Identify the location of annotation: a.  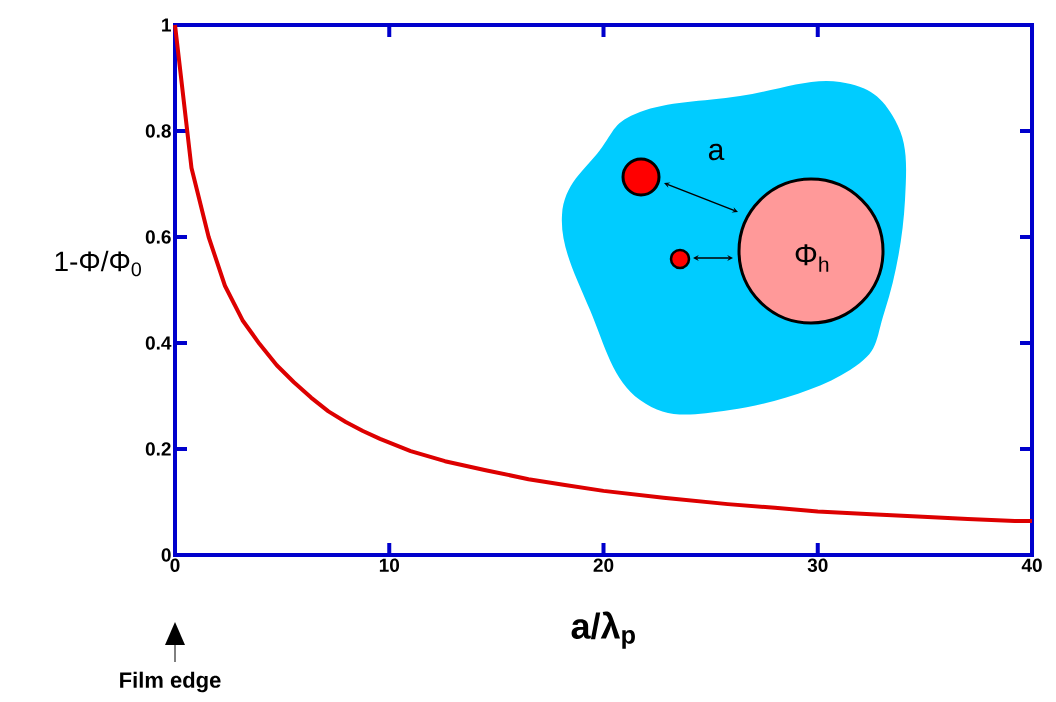
(716, 152).